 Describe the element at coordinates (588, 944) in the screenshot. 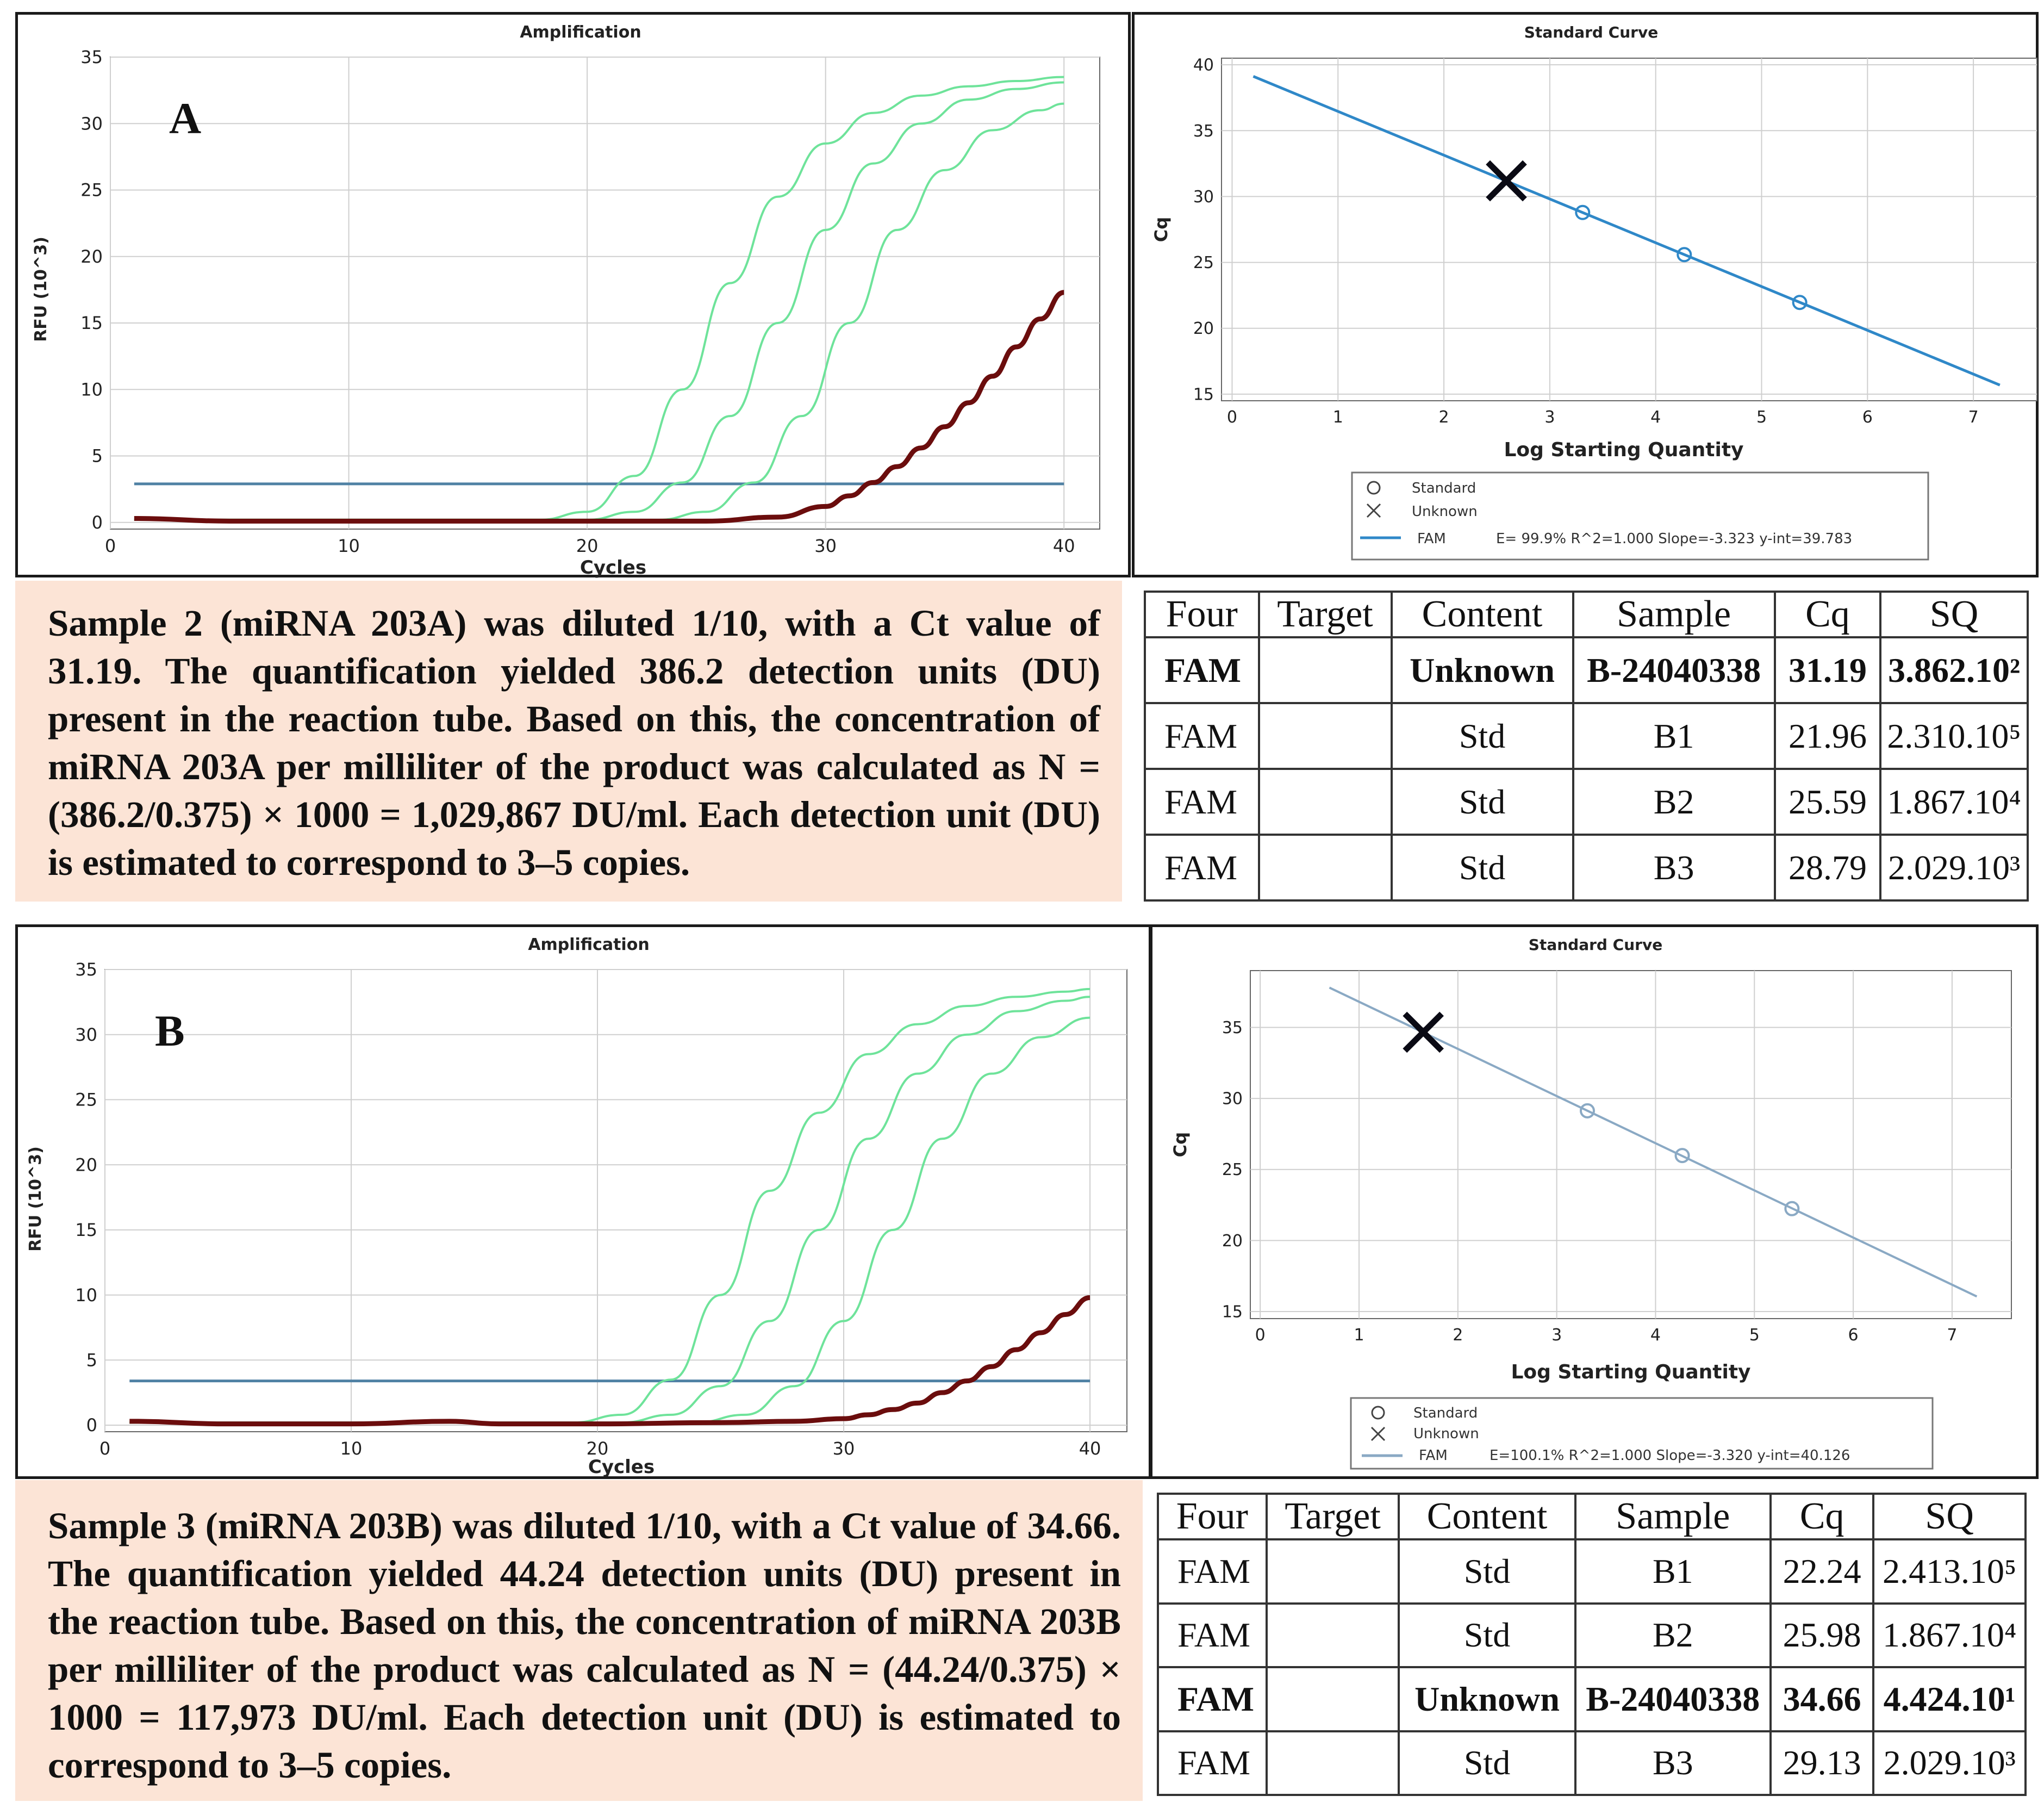

I see `amp-title-b: Amplification` at that location.